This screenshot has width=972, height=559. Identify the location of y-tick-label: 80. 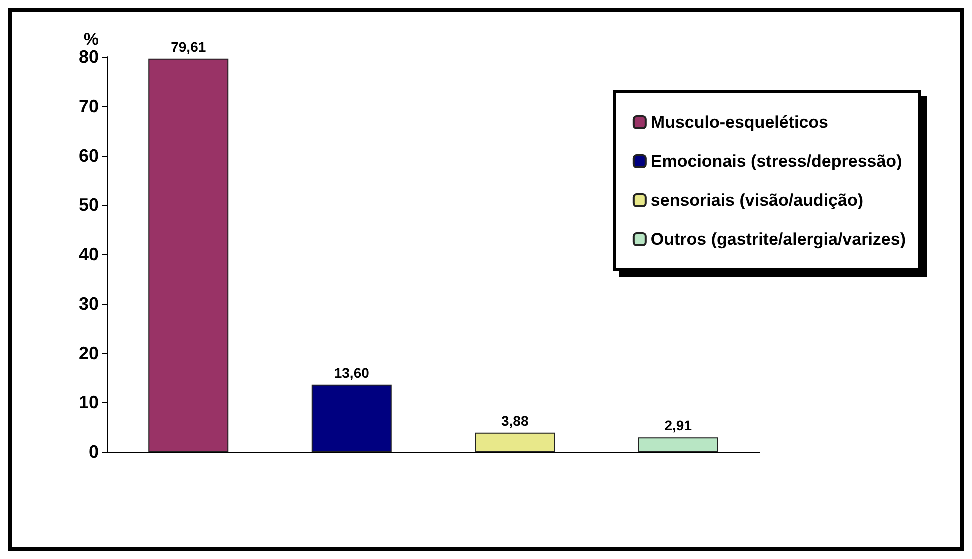
(88, 57).